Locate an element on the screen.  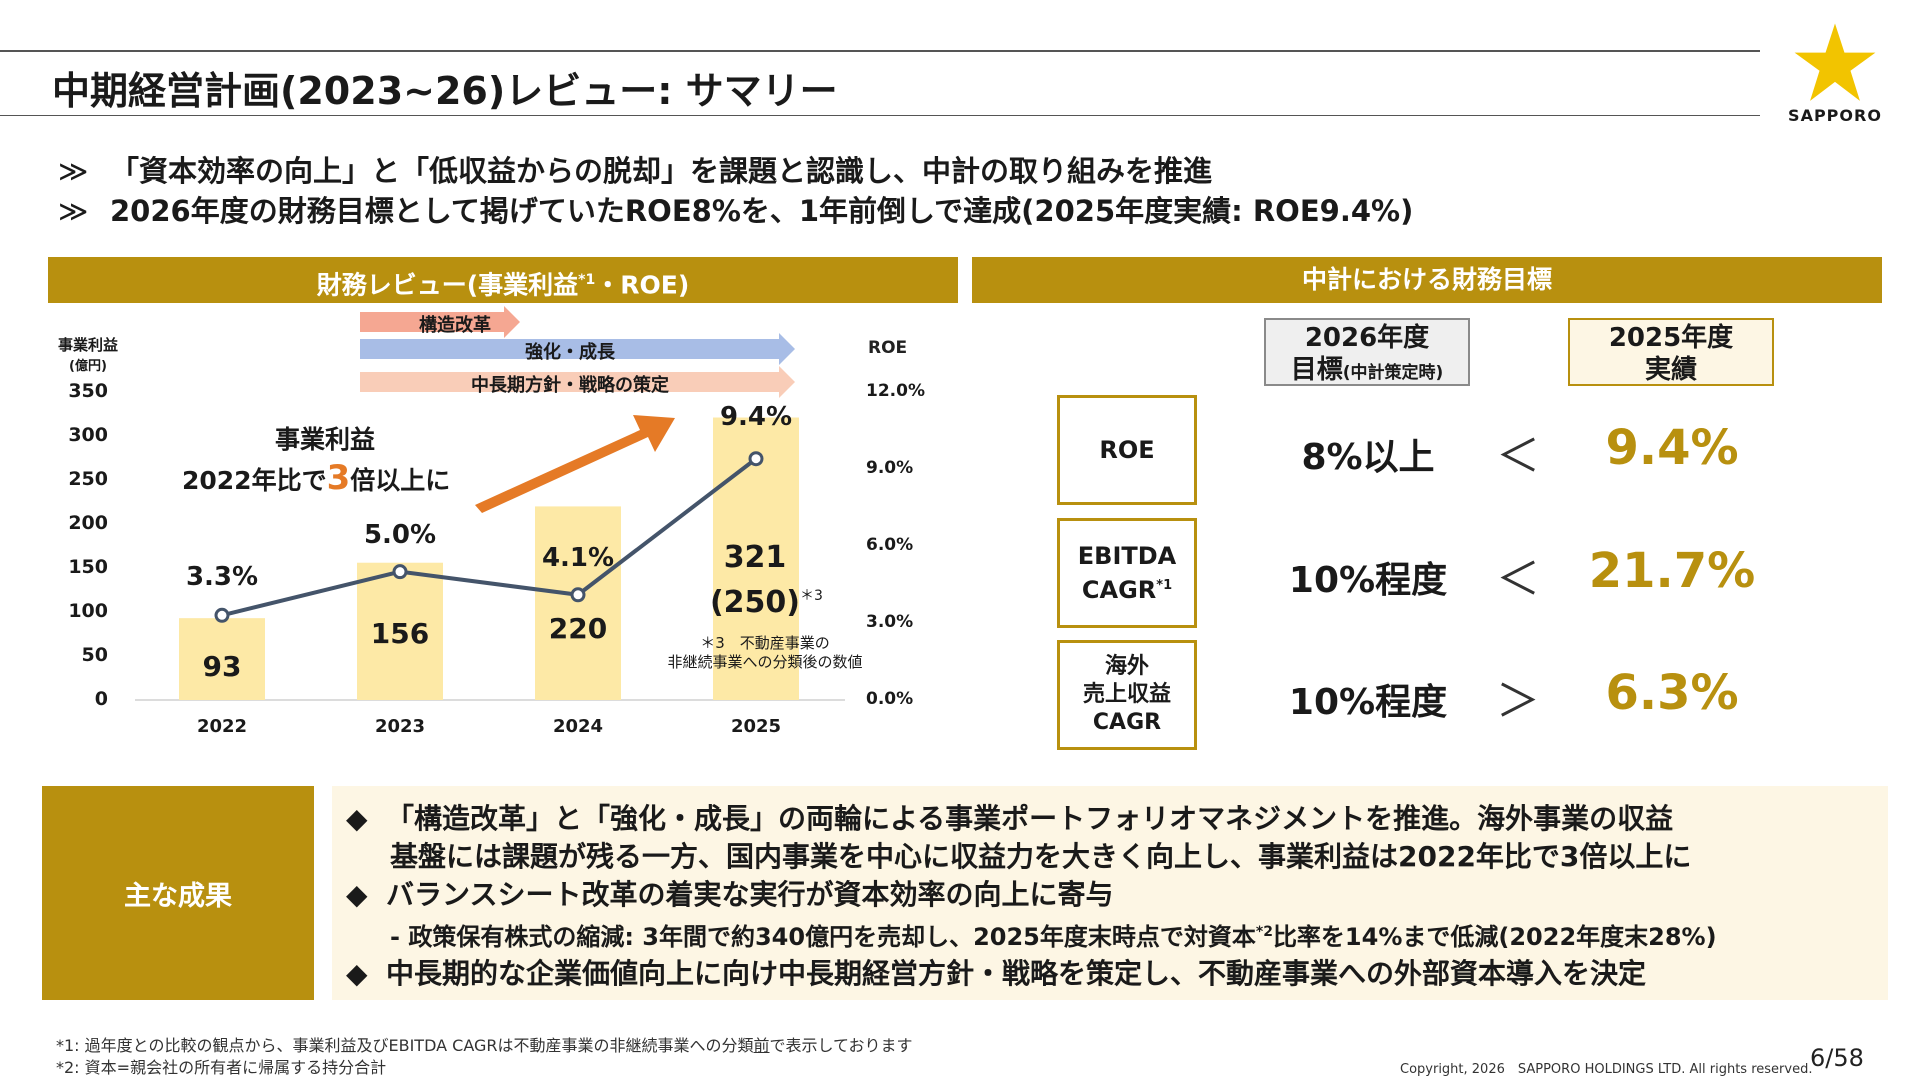
x-tick-label: 2023 is located at coordinates (400, 726).